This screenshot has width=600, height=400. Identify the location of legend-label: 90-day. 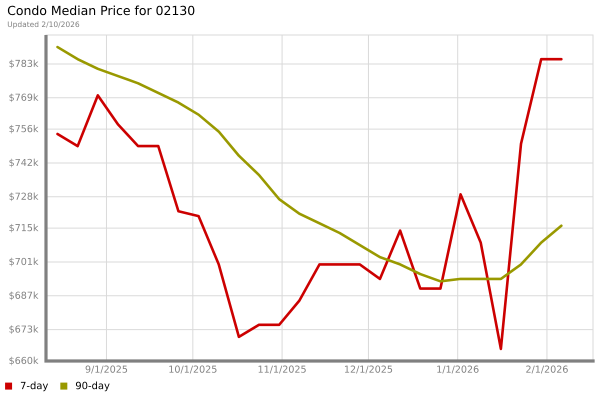
(93, 387).